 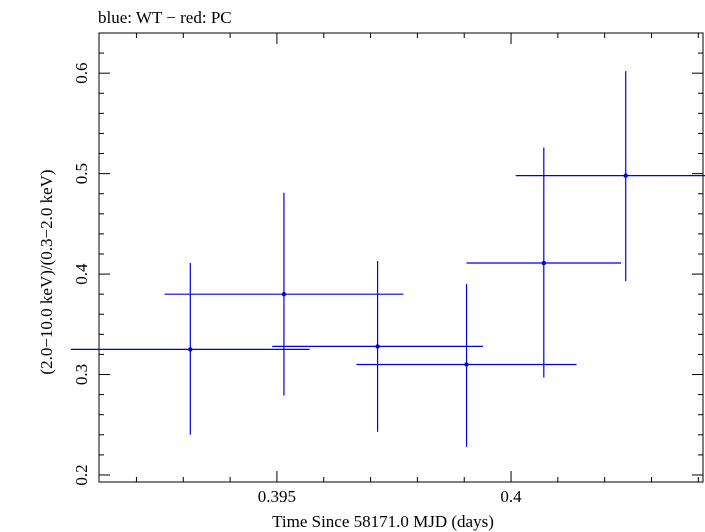 What do you see at coordinates (81, 374) in the screenshot?
I see `y-tick-label: 0.3` at bounding box center [81, 374].